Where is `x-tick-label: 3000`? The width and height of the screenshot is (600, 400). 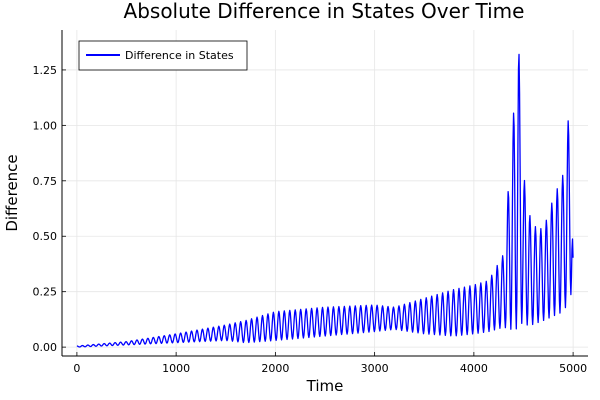
x-tick-label: 3000 is located at coordinates (375, 368).